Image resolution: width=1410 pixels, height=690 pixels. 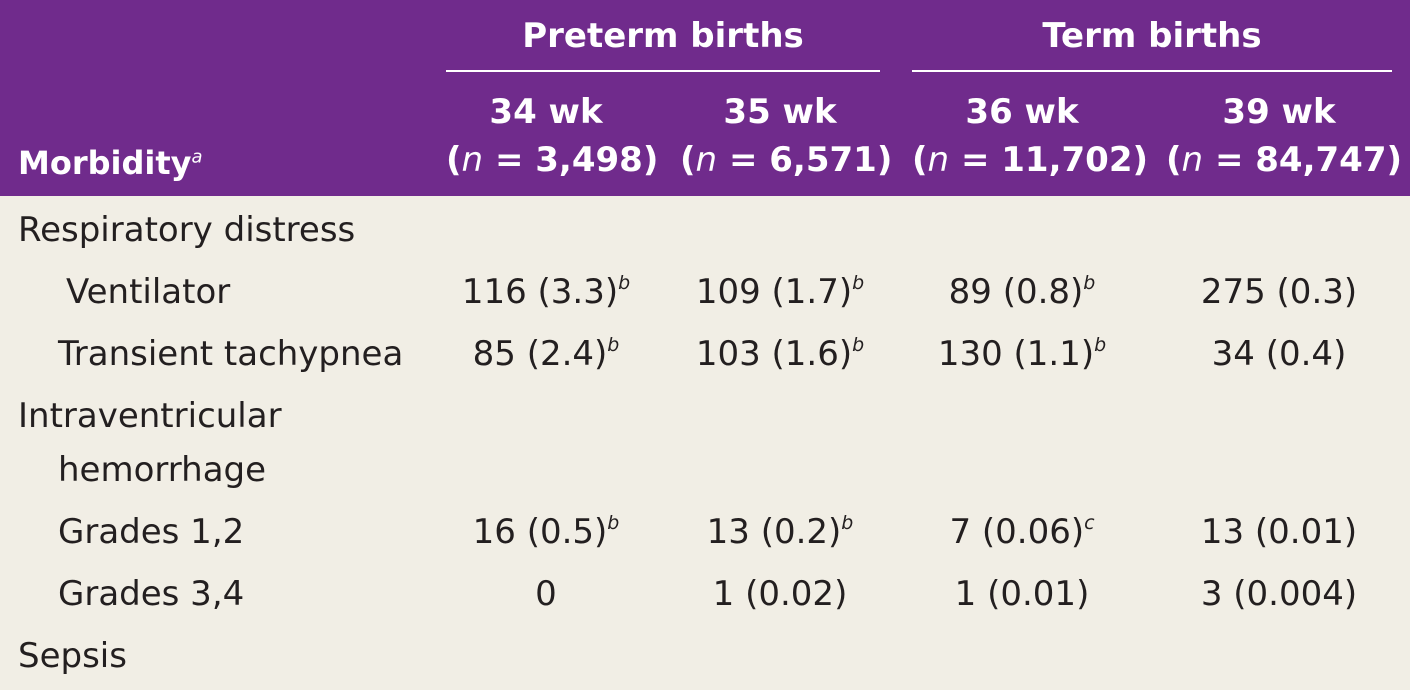 What do you see at coordinates (546, 112) in the screenshot?
I see `col-header-weeks: 34 wk` at bounding box center [546, 112].